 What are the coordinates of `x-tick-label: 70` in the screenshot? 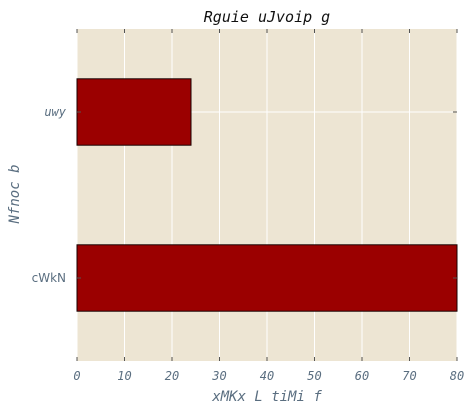 It's located at (409, 376).